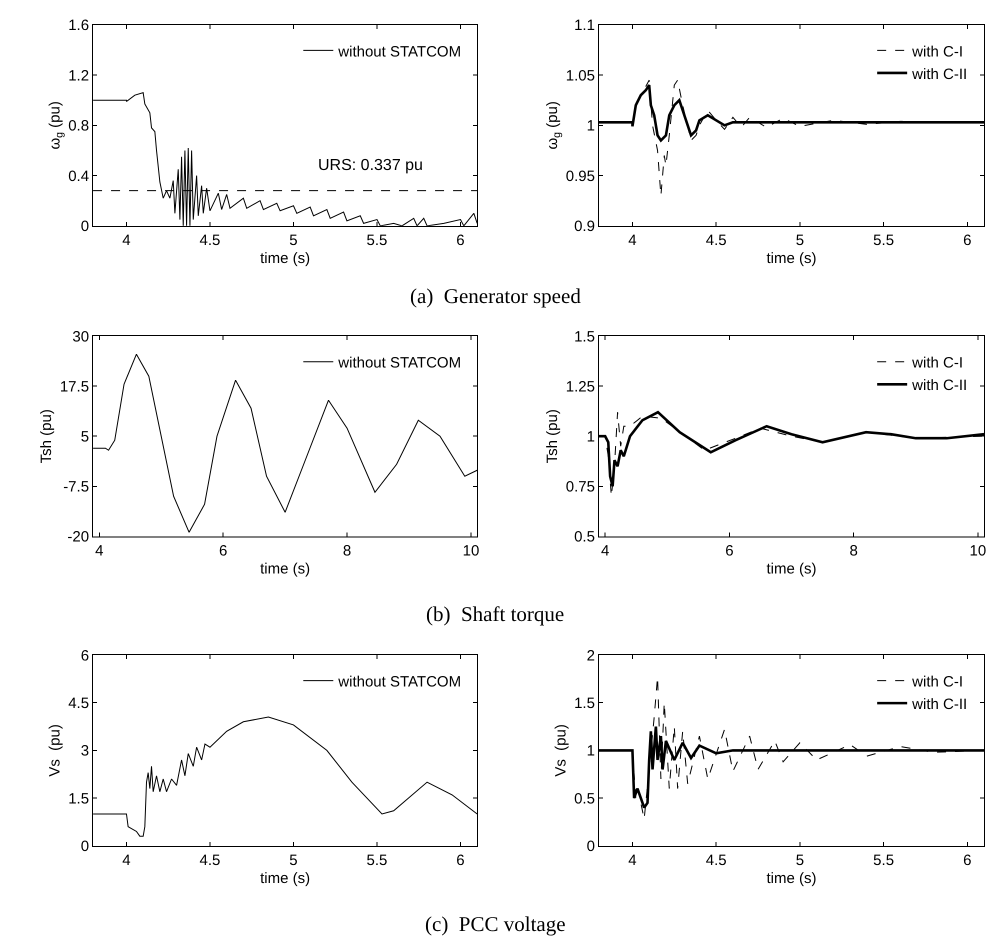 The height and width of the screenshot is (952, 992). Describe the element at coordinates (580, 487) in the screenshot. I see `y-tick-label: 0.75` at that location.